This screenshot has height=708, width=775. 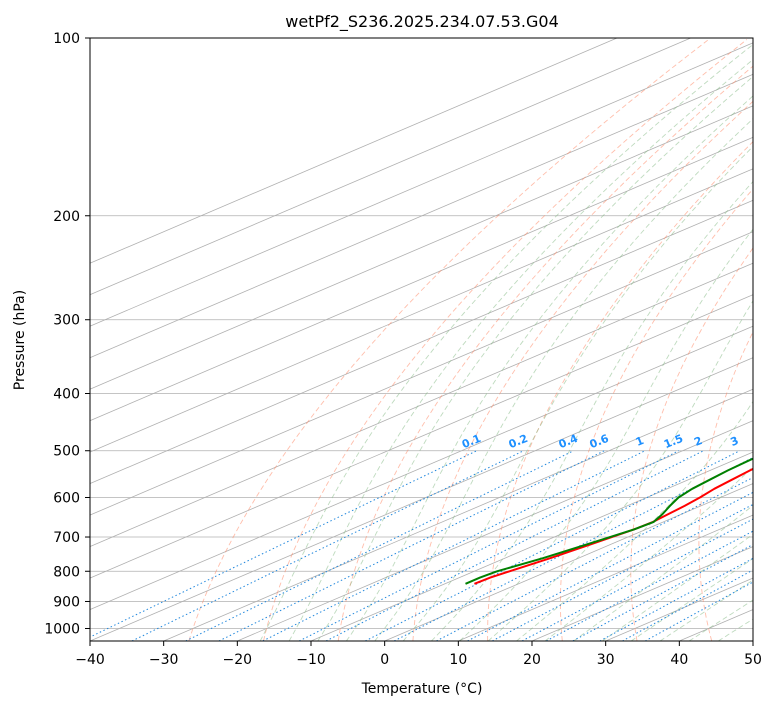 What do you see at coordinates (606, 660) in the screenshot?
I see `x-tick-label: 30` at bounding box center [606, 660].